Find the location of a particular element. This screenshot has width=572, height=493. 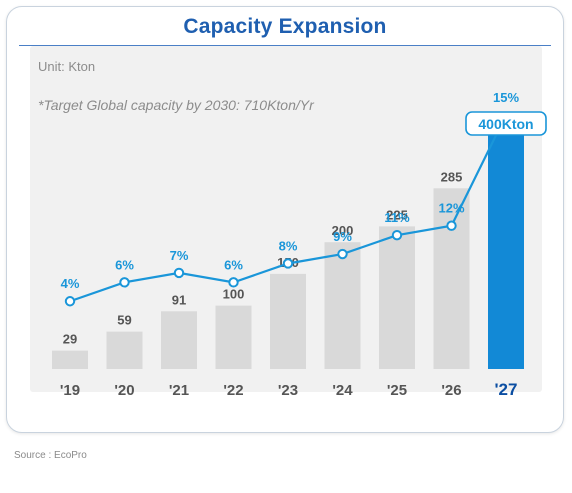

callout-label: 400Kton is located at coordinates (505, 124).